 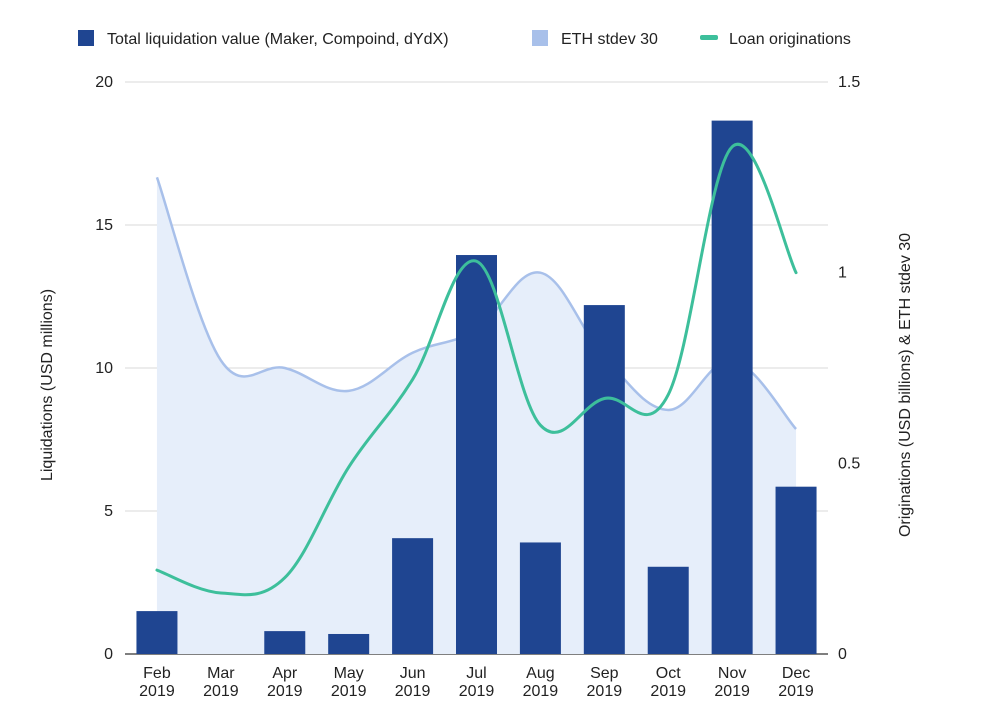 I want to click on legend-item-loan-originations: Loan originations, so click(x=775, y=39).